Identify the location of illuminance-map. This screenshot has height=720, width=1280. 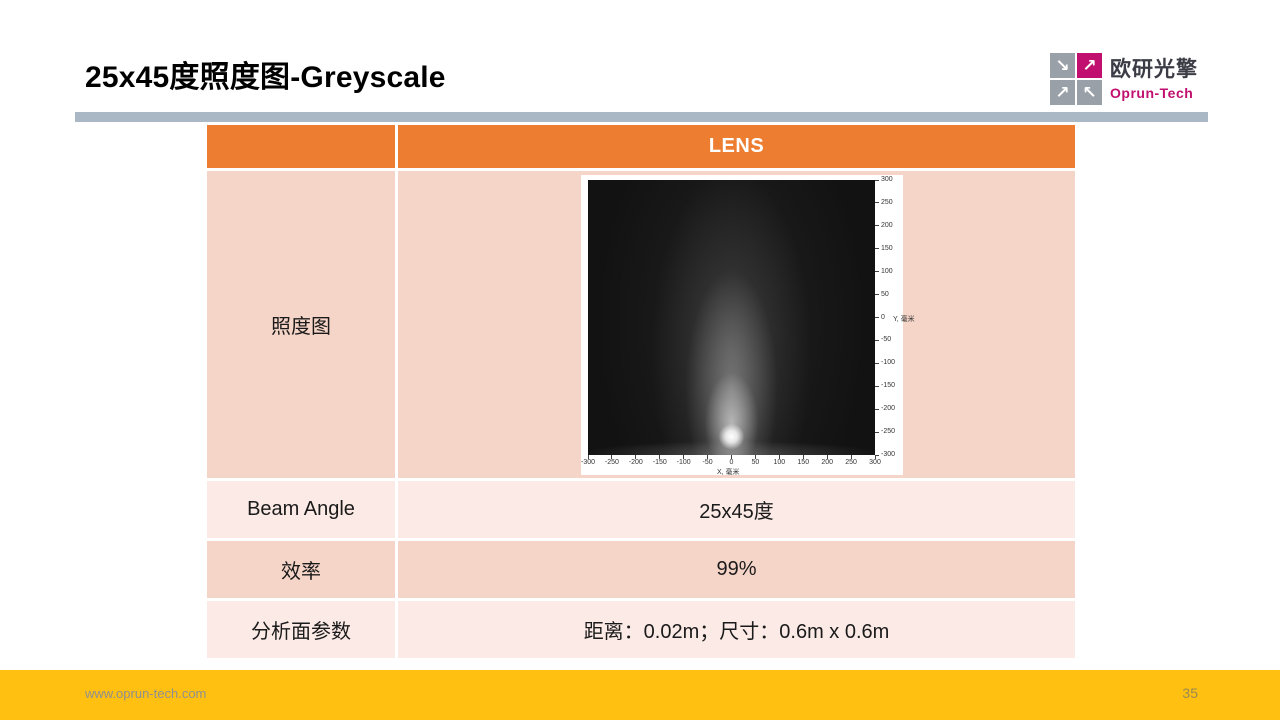
(731, 317).